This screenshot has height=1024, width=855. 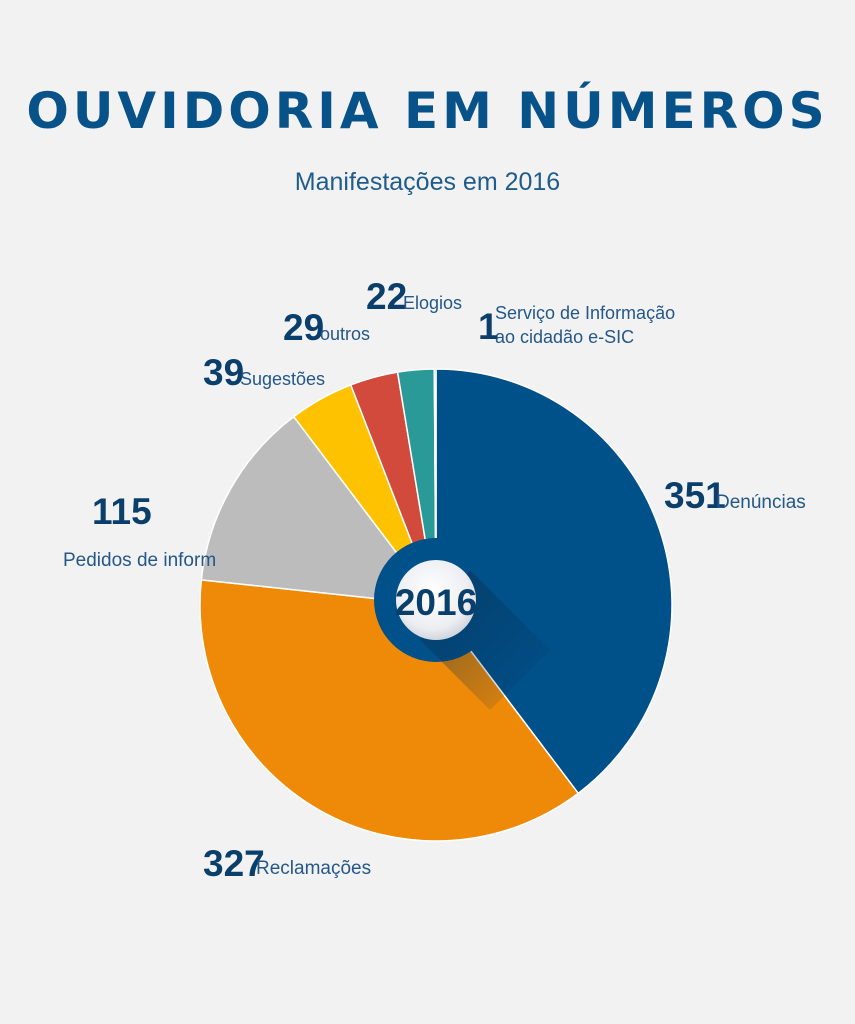 I want to click on slice-value-label: 39, so click(x=223, y=372).